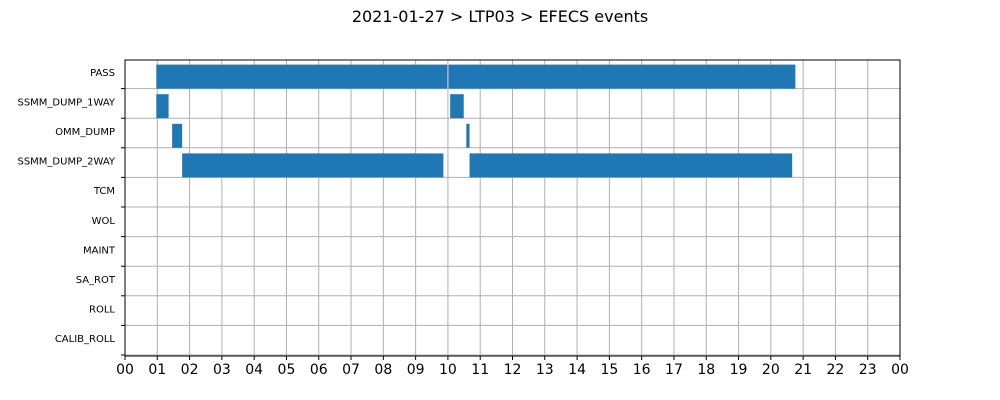 This screenshot has height=400, width=1000. Describe the element at coordinates (102, 73) in the screenshot. I see `y-category-label: PASS` at that location.